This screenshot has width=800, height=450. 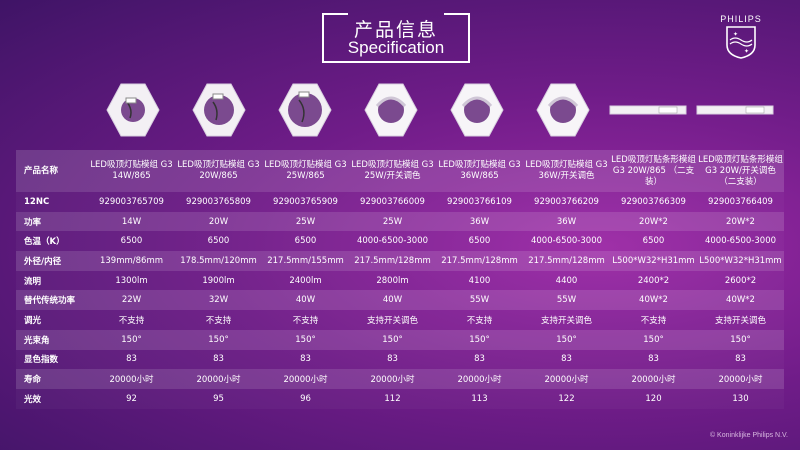 What do you see at coordinates (131, 281) in the screenshot?
I see `table-cell: 1300lm` at bounding box center [131, 281].